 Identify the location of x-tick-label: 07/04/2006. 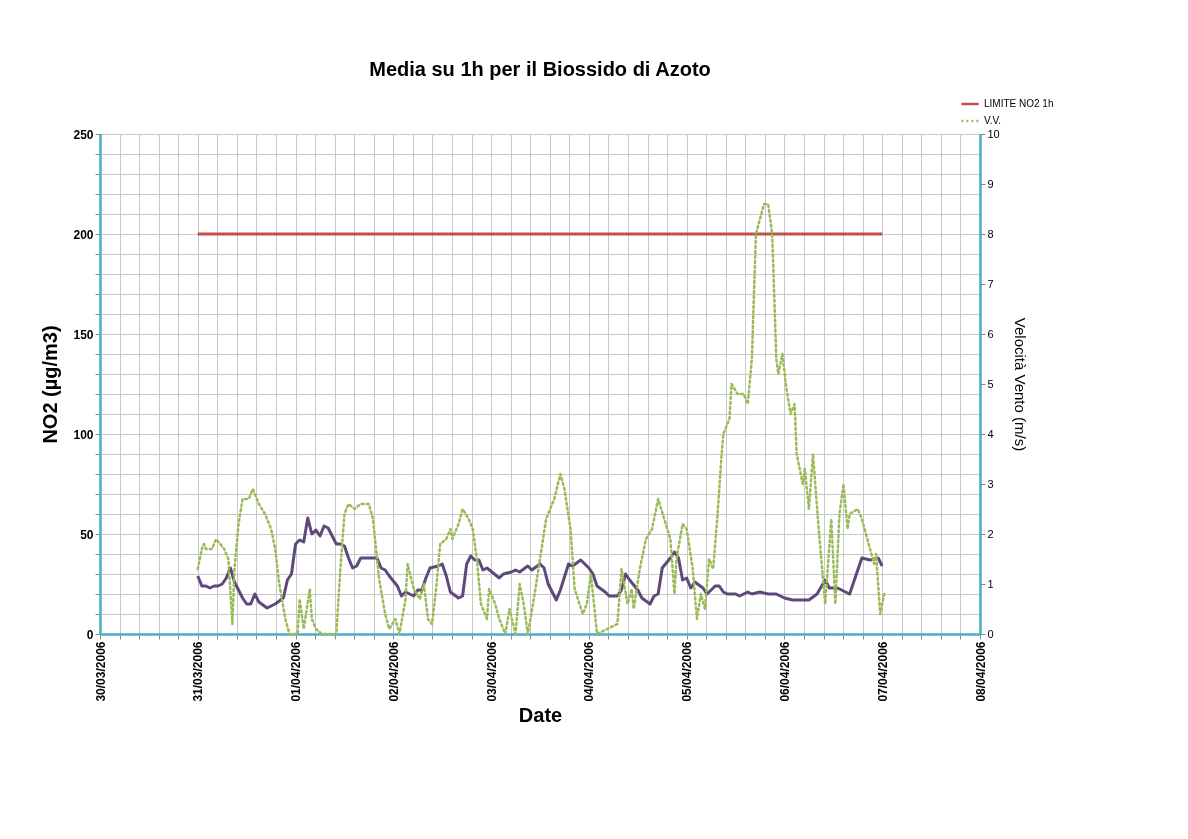
(882, 671).